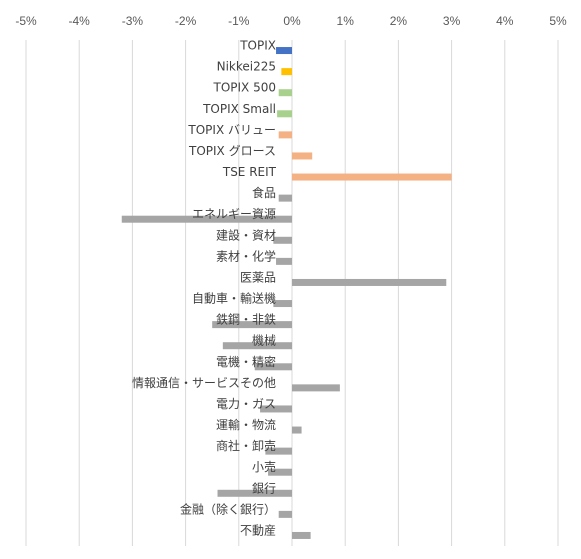 This screenshot has width=581, height=559. Describe the element at coordinates (246, 255) in the screenshot. I see `category-label: 素材・化学` at that location.